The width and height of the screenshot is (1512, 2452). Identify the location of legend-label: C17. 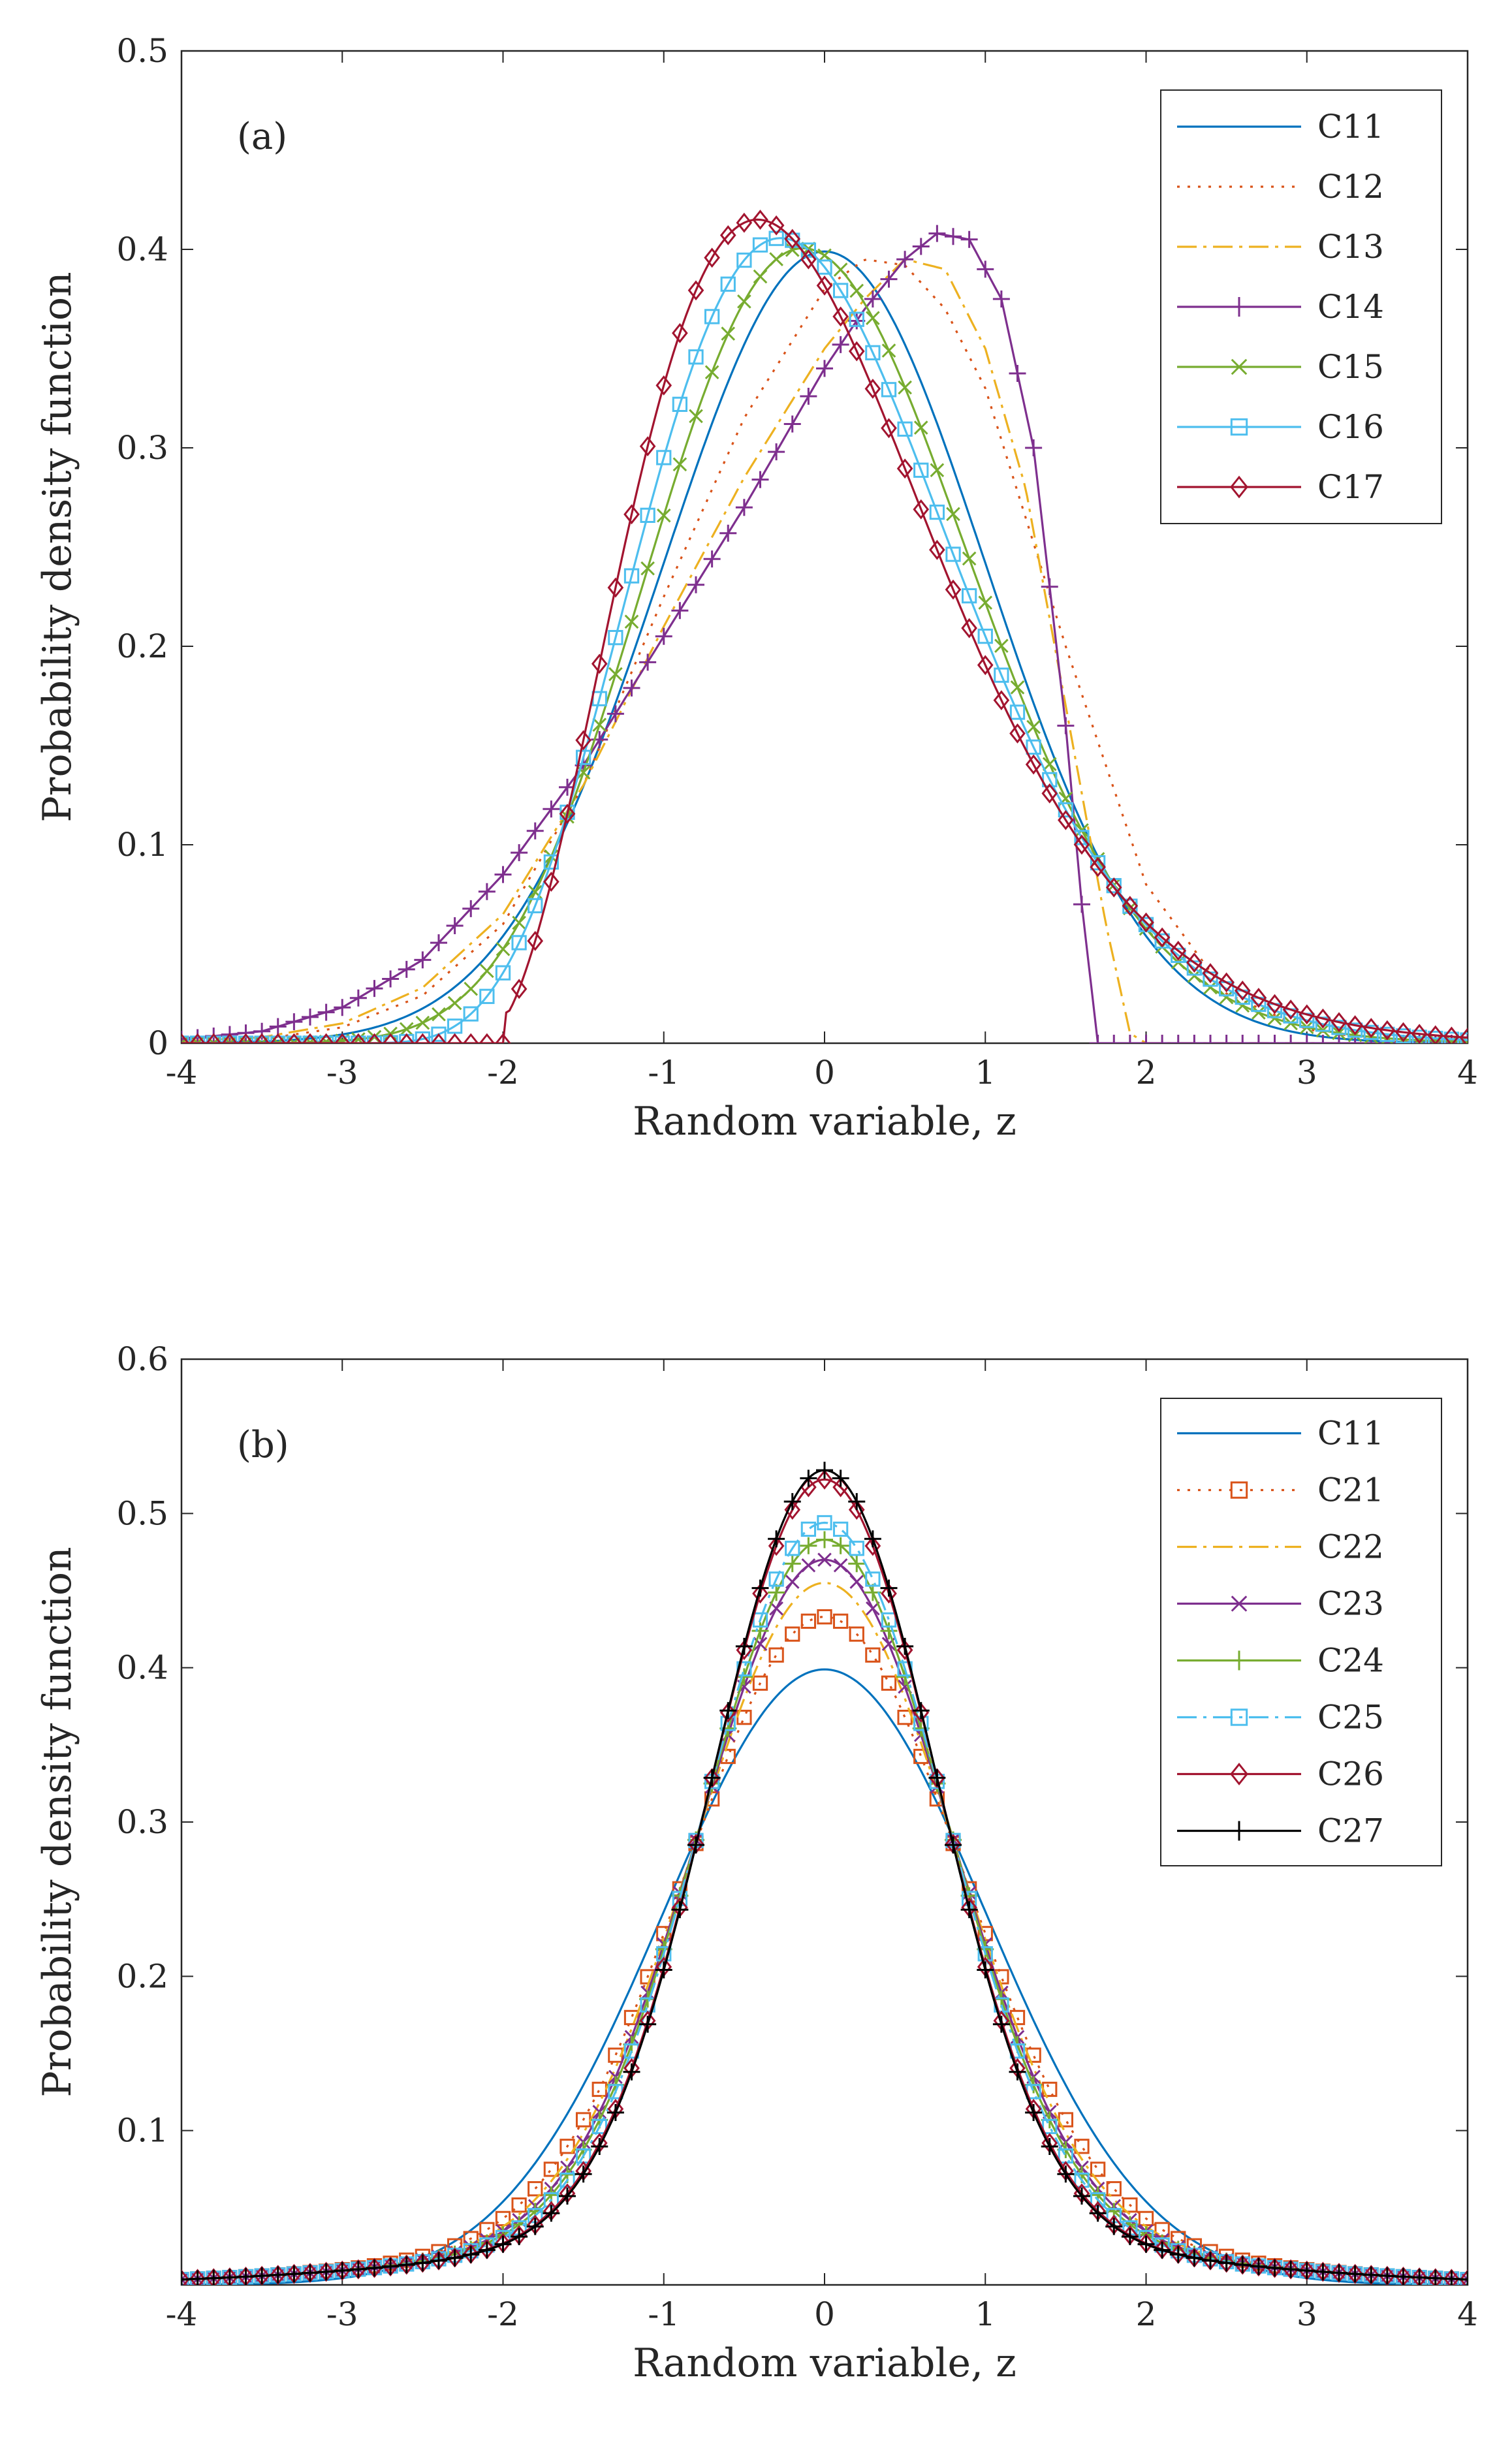
(1350, 487).